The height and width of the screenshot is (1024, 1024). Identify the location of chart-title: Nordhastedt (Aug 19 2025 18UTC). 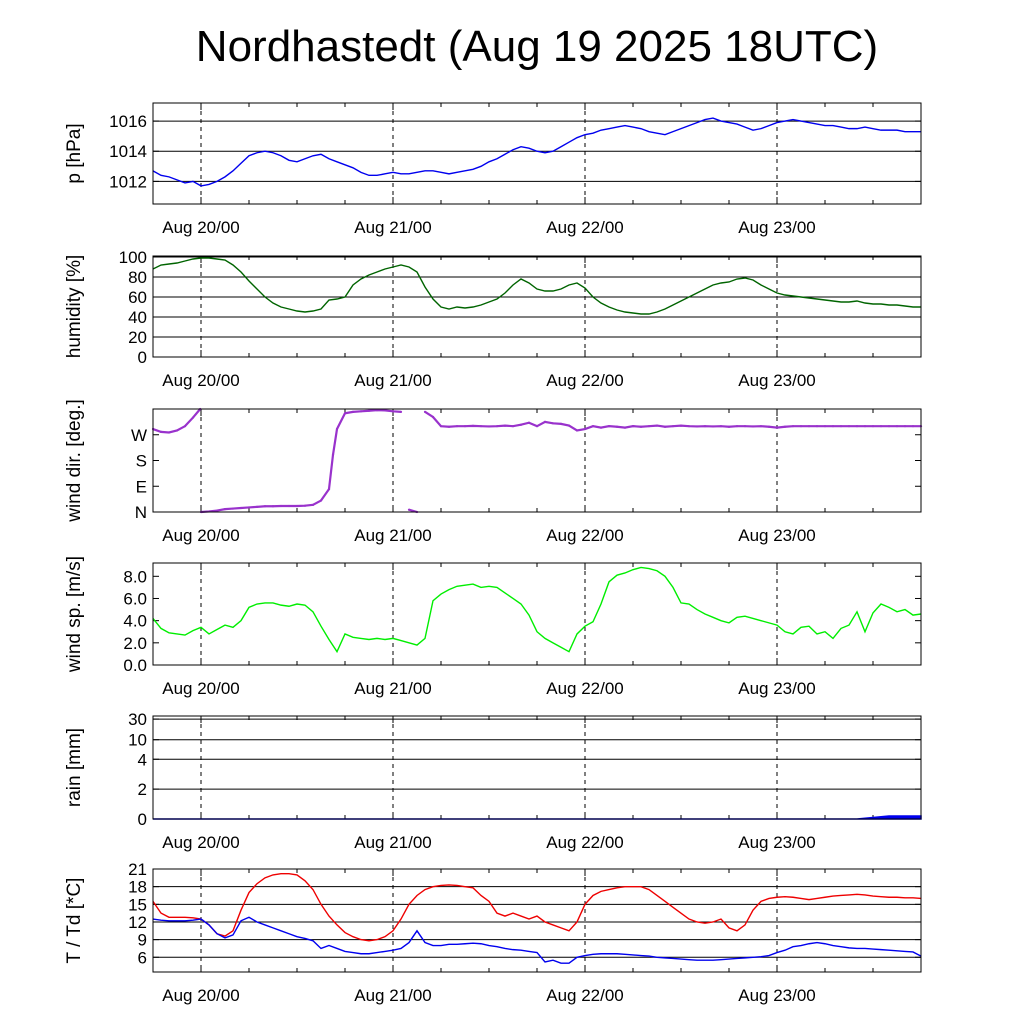
(537, 46).